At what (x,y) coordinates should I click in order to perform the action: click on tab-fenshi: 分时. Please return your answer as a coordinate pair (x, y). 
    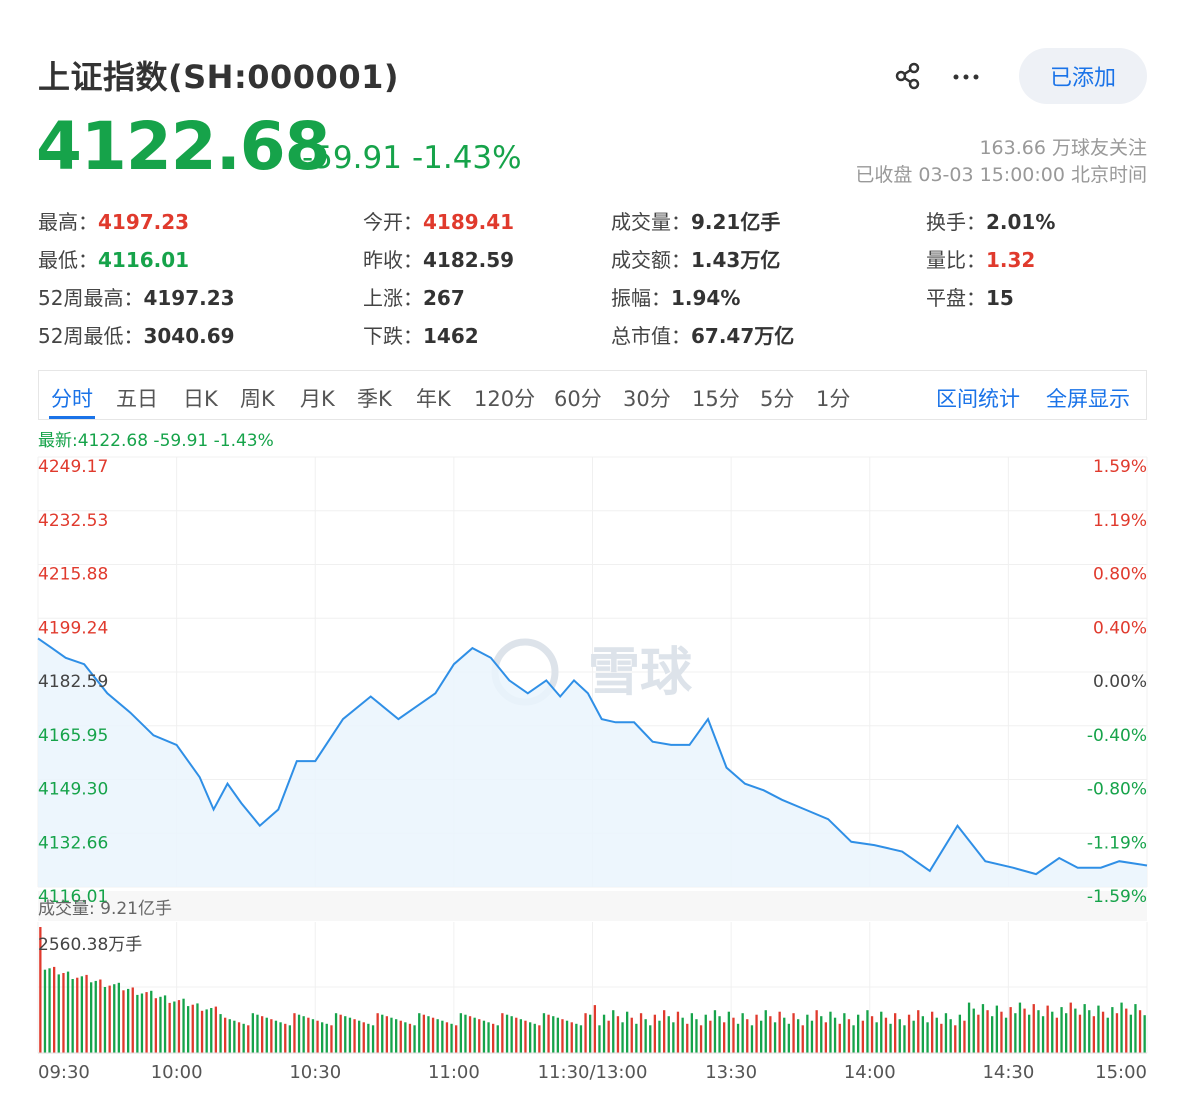
    Looking at the image, I should click on (72, 399).